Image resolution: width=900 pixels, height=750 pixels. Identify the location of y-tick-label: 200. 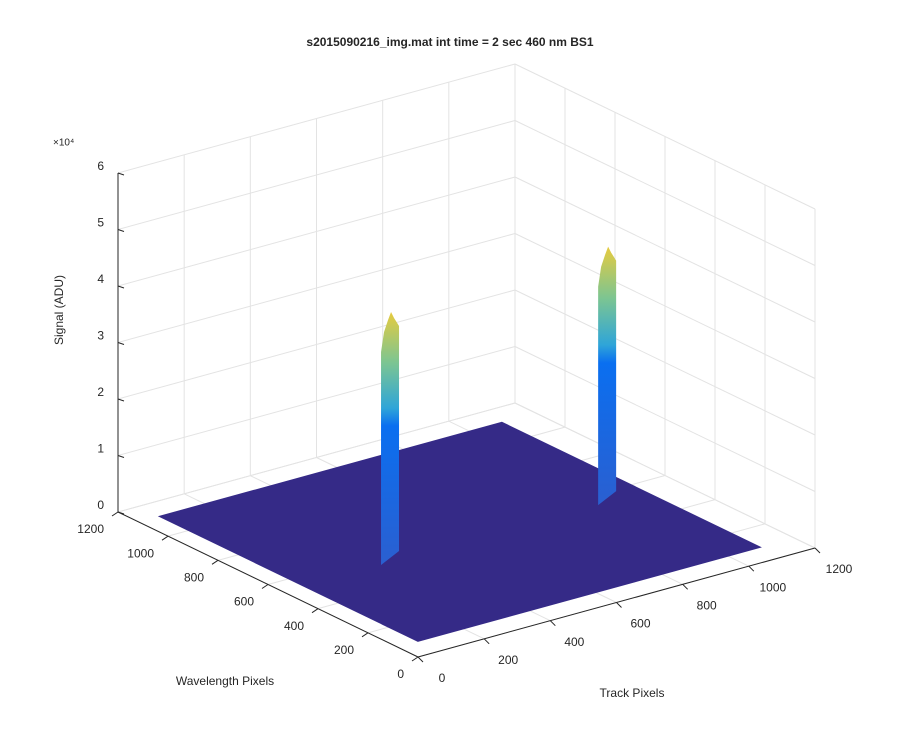
(344, 650).